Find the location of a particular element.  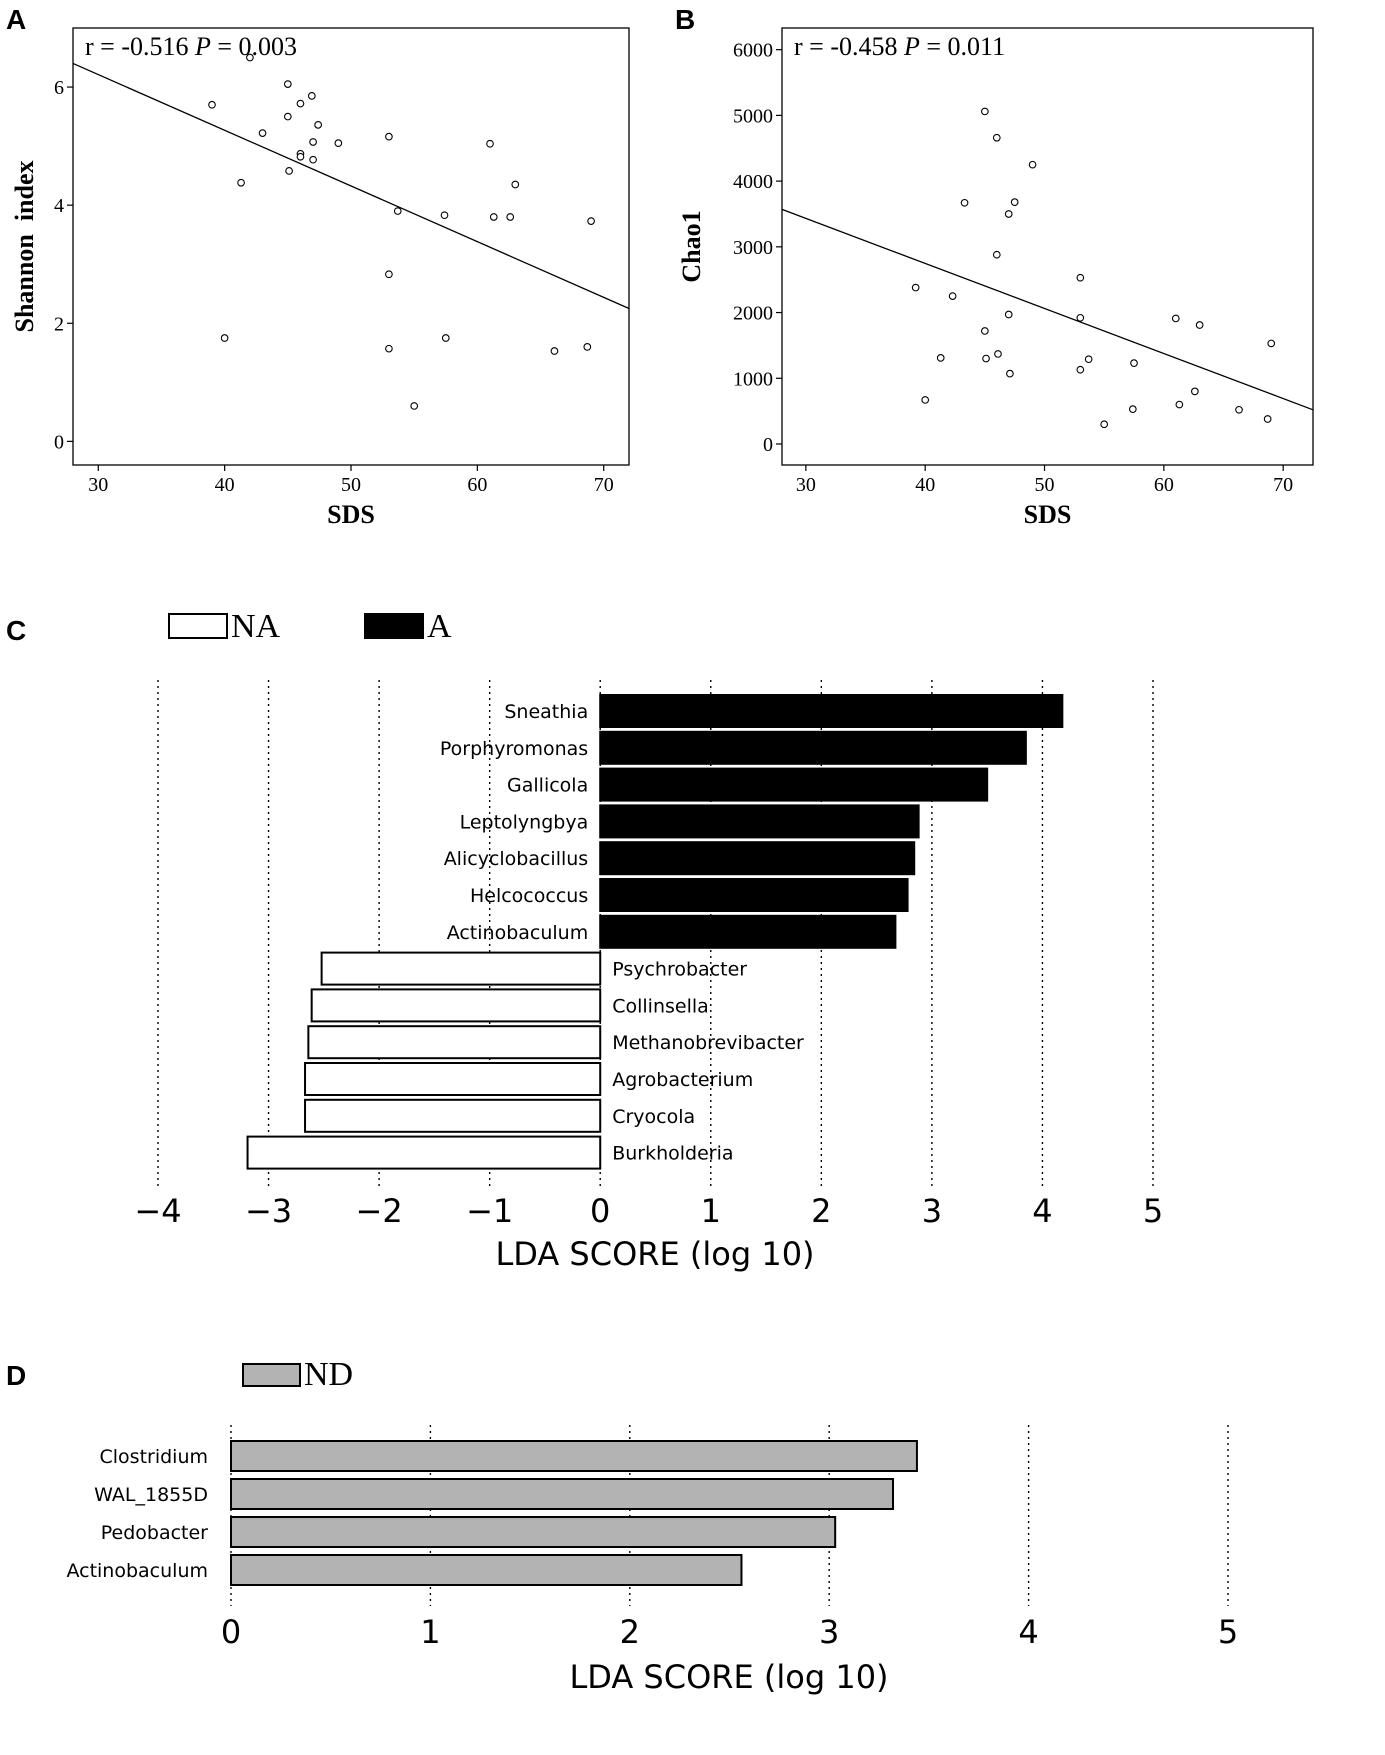

bar-cryocola is located at coordinates (453, 1115).